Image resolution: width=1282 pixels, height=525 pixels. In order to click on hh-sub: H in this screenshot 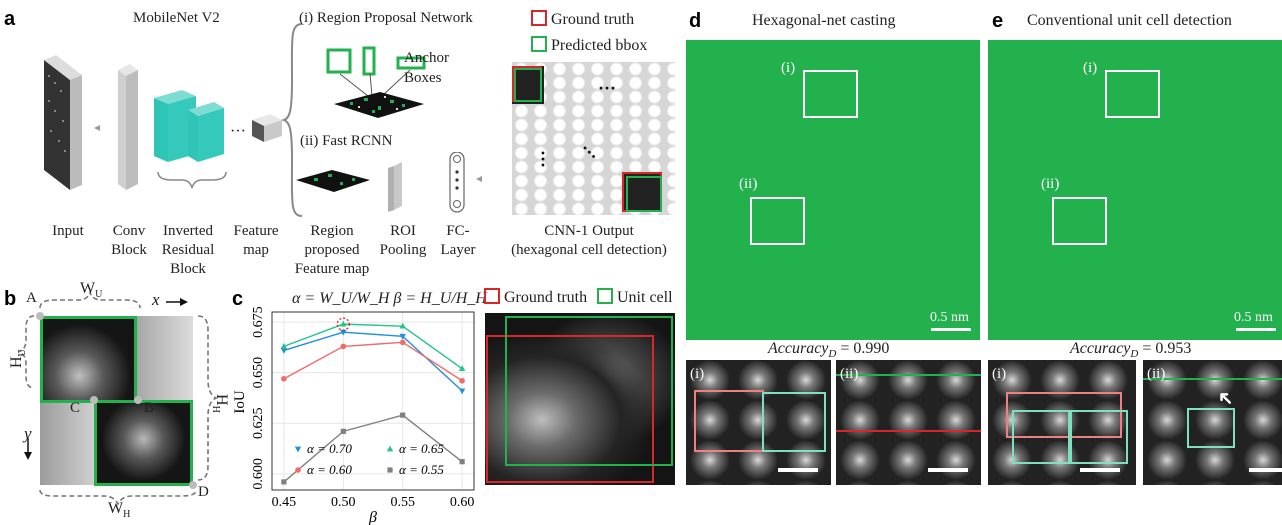, I will do `click(215, 409)`.